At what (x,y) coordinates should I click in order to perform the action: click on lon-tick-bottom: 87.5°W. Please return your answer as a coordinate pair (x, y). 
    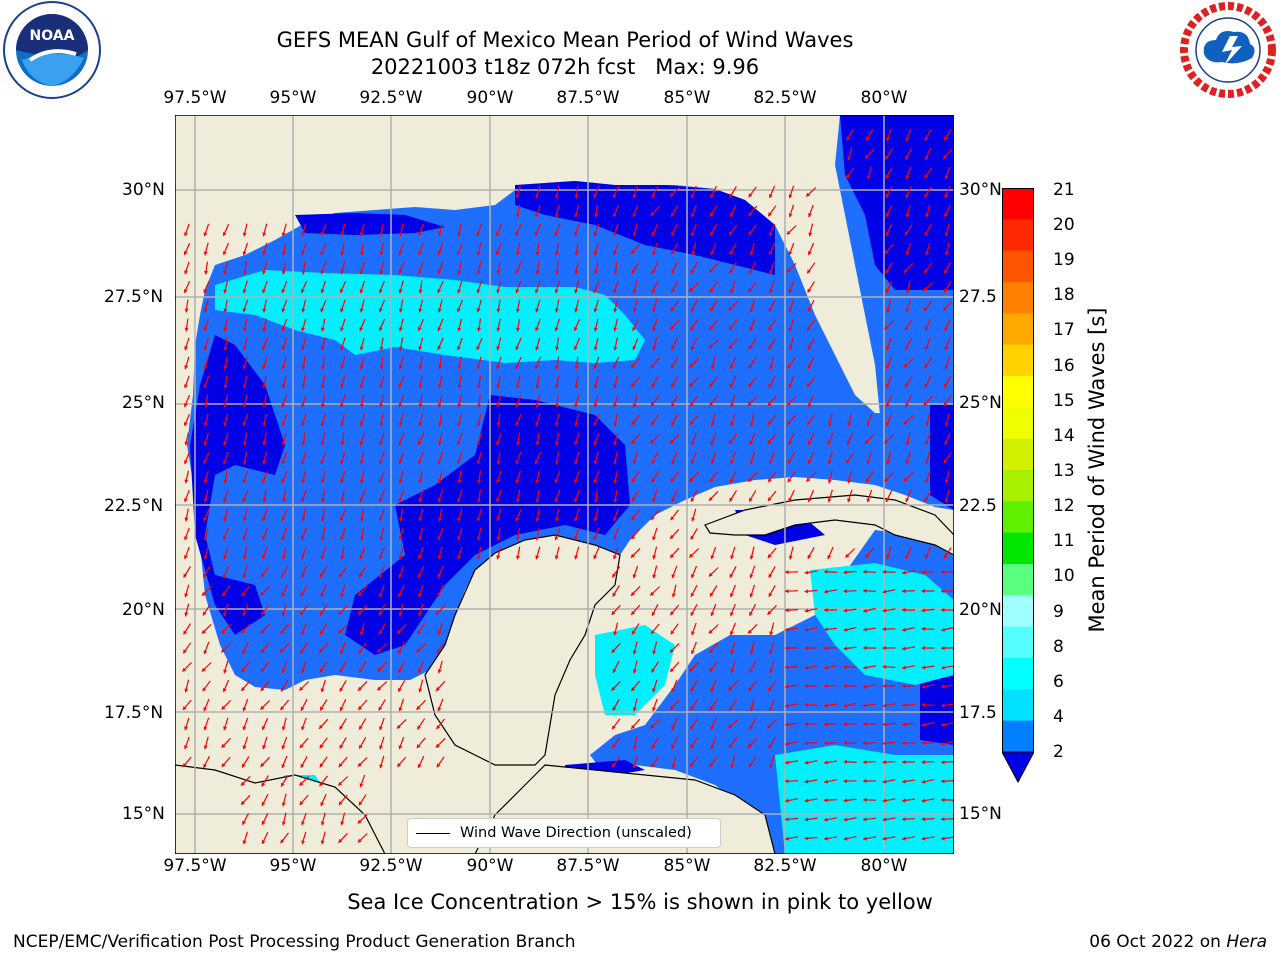
    Looking at the image, I should click on (588, 866).